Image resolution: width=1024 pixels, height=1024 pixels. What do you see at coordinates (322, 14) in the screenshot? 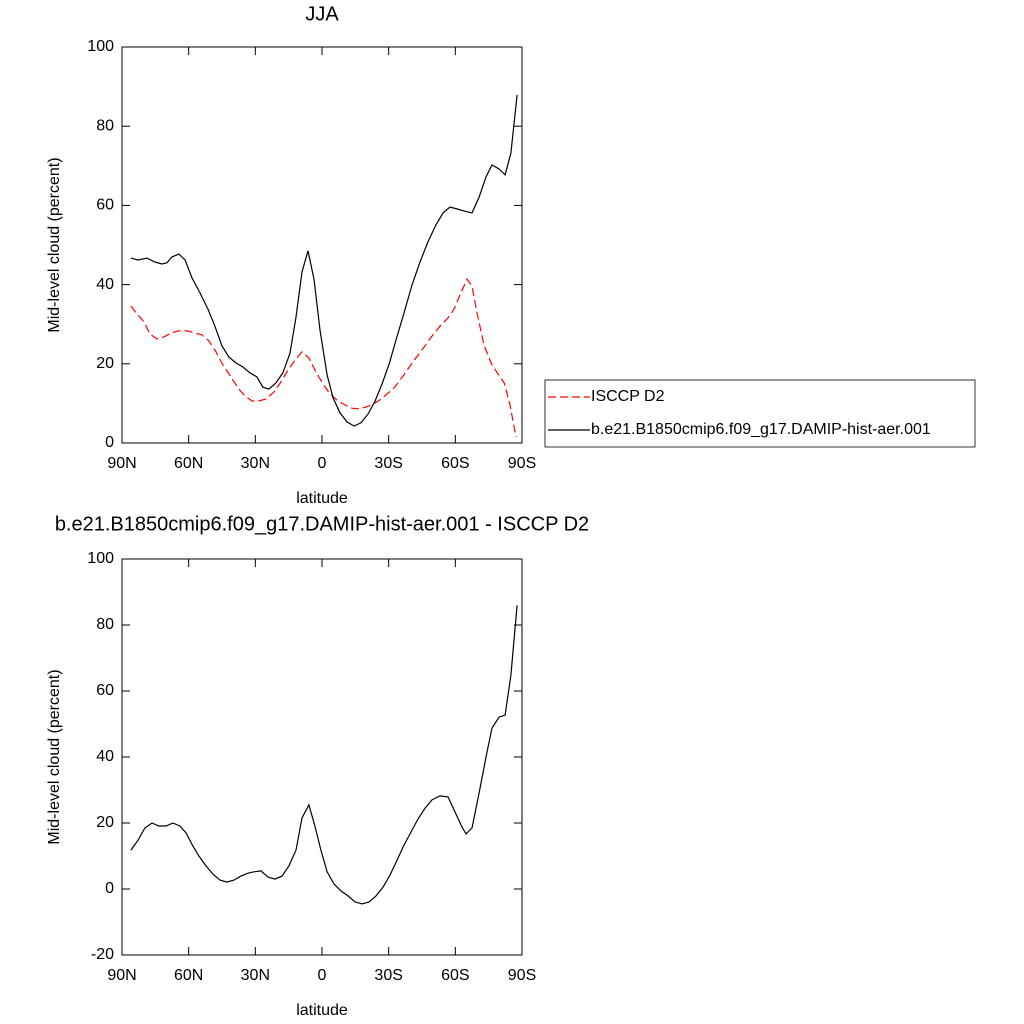
I see `chart-title: JJA` at bounding box center [322, 14].